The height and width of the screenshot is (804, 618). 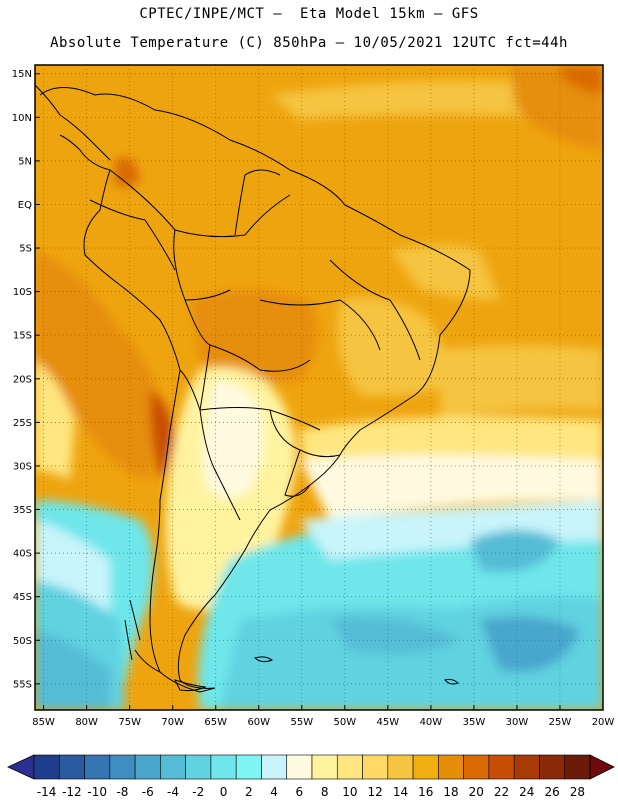 I want to click on lat-tick-label: 5N, so click(x=25, y=161).